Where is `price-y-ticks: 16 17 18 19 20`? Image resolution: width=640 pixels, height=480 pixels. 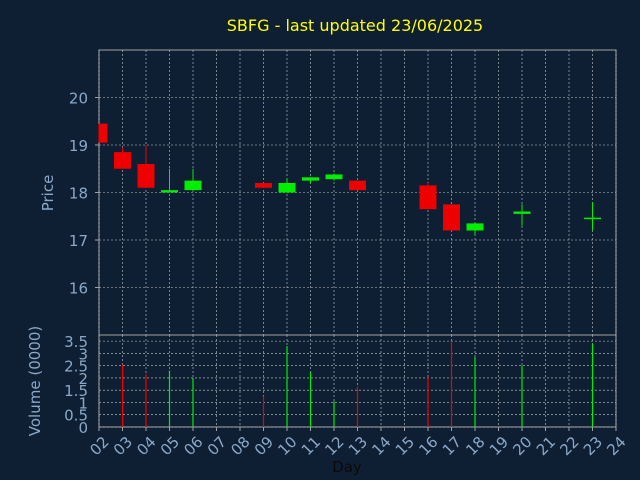 price-y-ticks: 16 17 18 19 20 is located at coordinates (84, 194).